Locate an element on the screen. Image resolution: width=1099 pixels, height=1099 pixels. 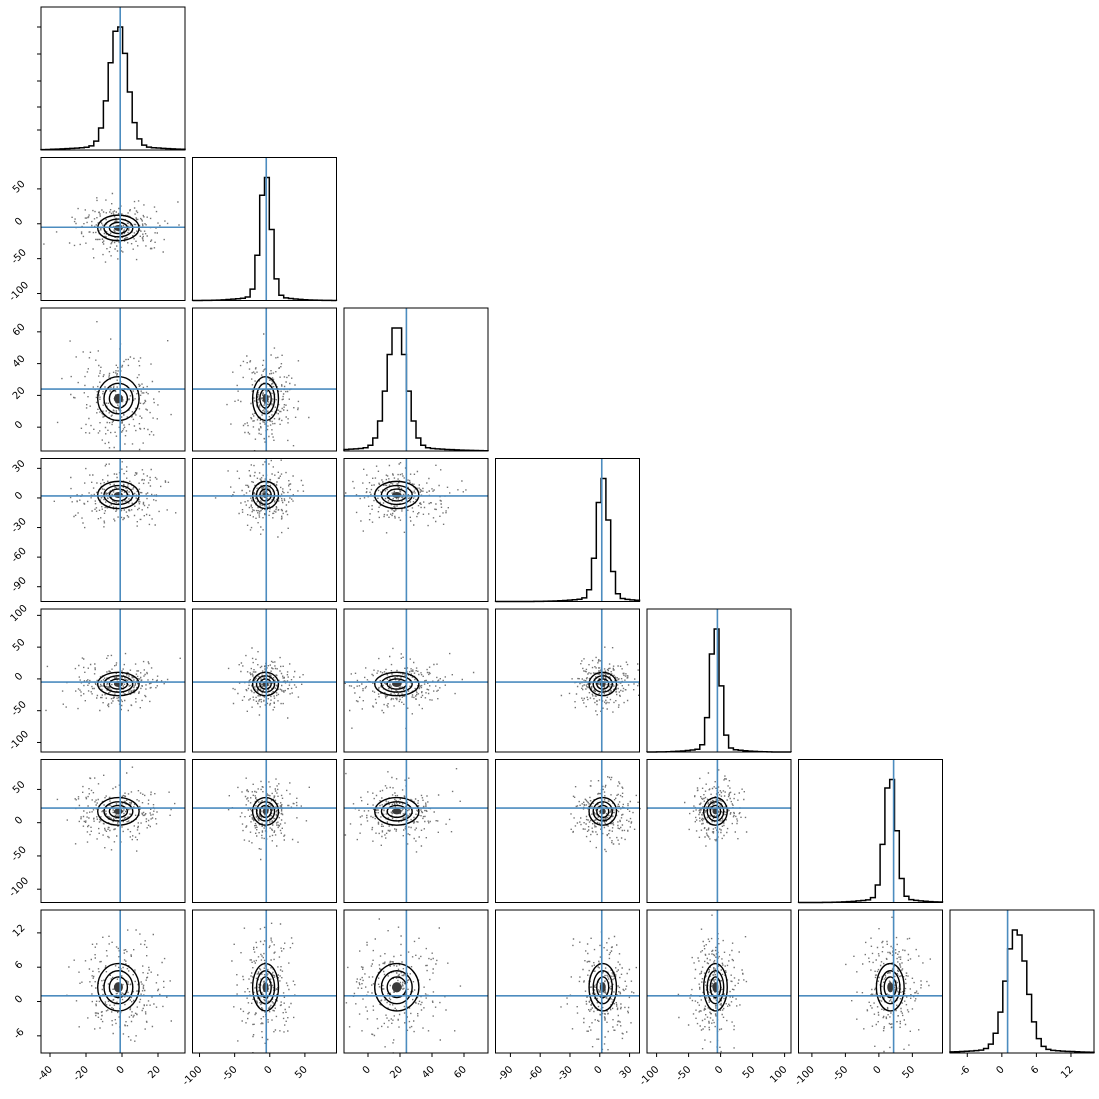
x-tick-label-4-0: -100 is located at coordinates (650, 1076).